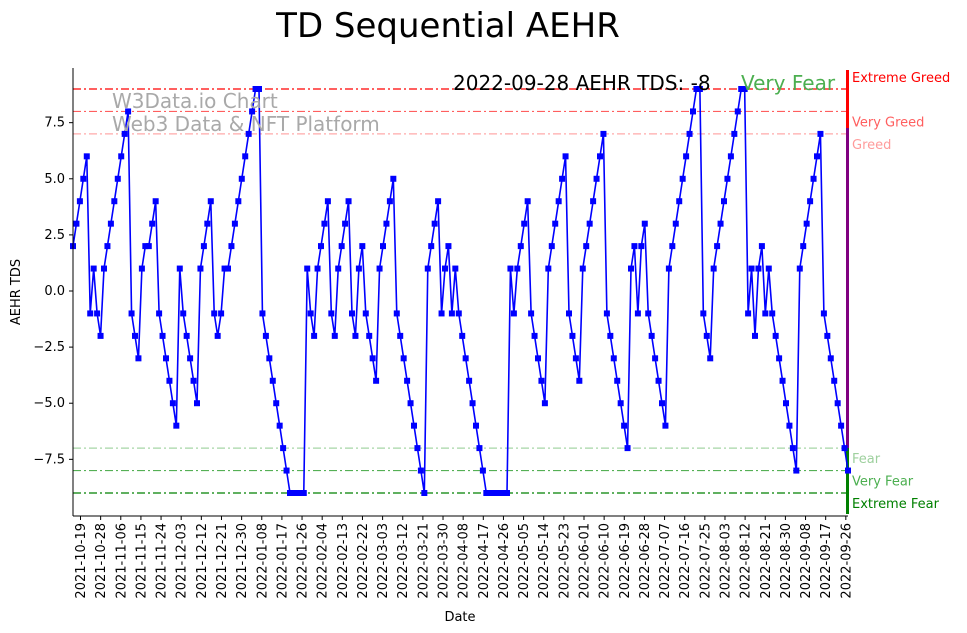  Describe the element at coordinates (246, 124) in the screenshot. I see `watermark-line-2: Web3 Data & NFT Platform` at that location.